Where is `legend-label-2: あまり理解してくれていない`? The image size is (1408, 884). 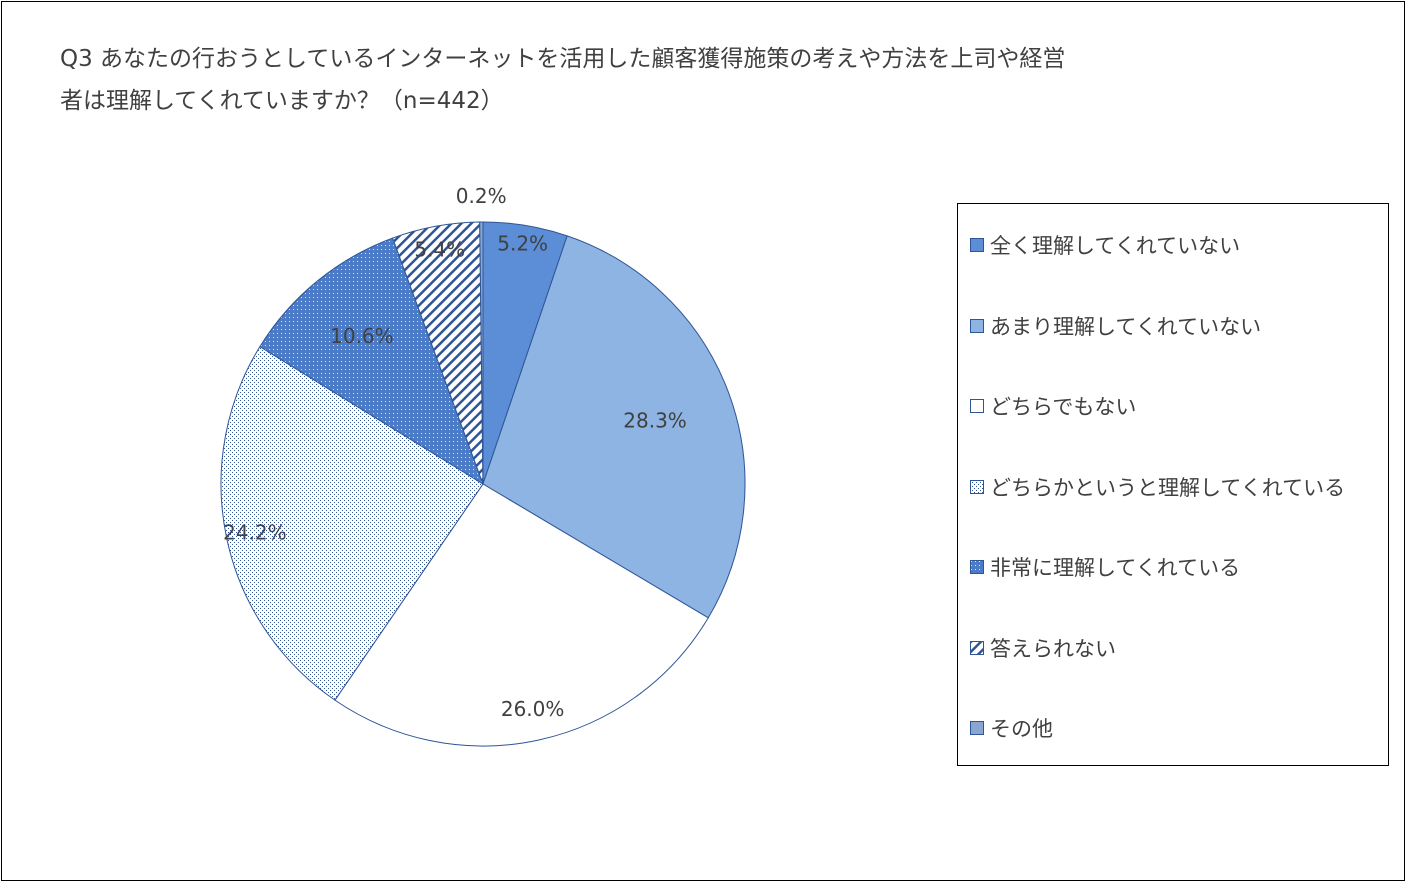
legend-label-2: あまり理解してくれていない is located at coordinates (1126, 326).